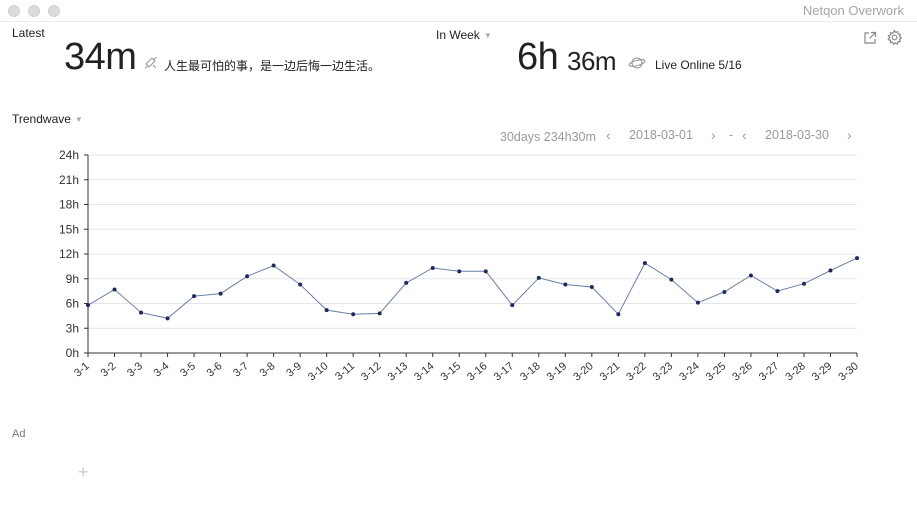 Image resolution: width=917 pixels, height=520 pixels. I want to click on x-tick-label: 3-18, so click(530, 371).